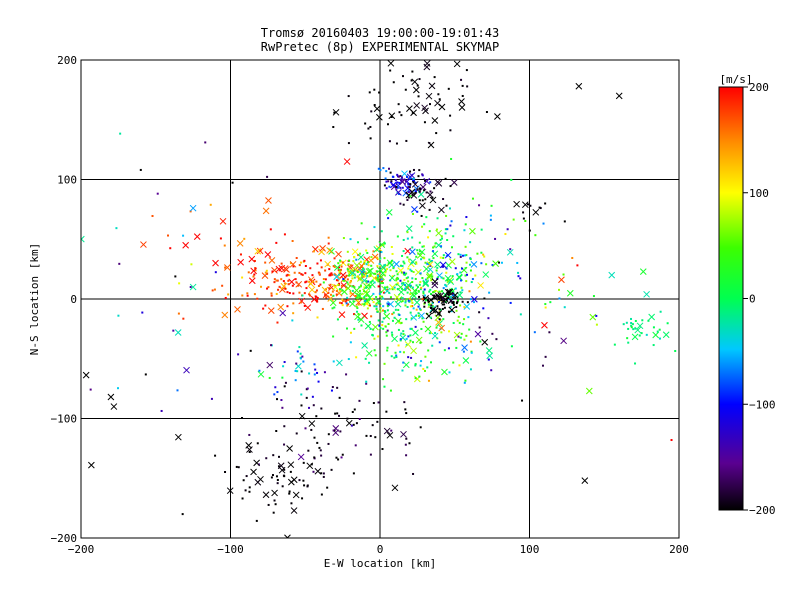 This screenshot has width=800, height=600. What do you see at coordinates (759, 87) in the screenshot?
I see `colorbar-tick-label: 200` at bounding box center [759, 87].